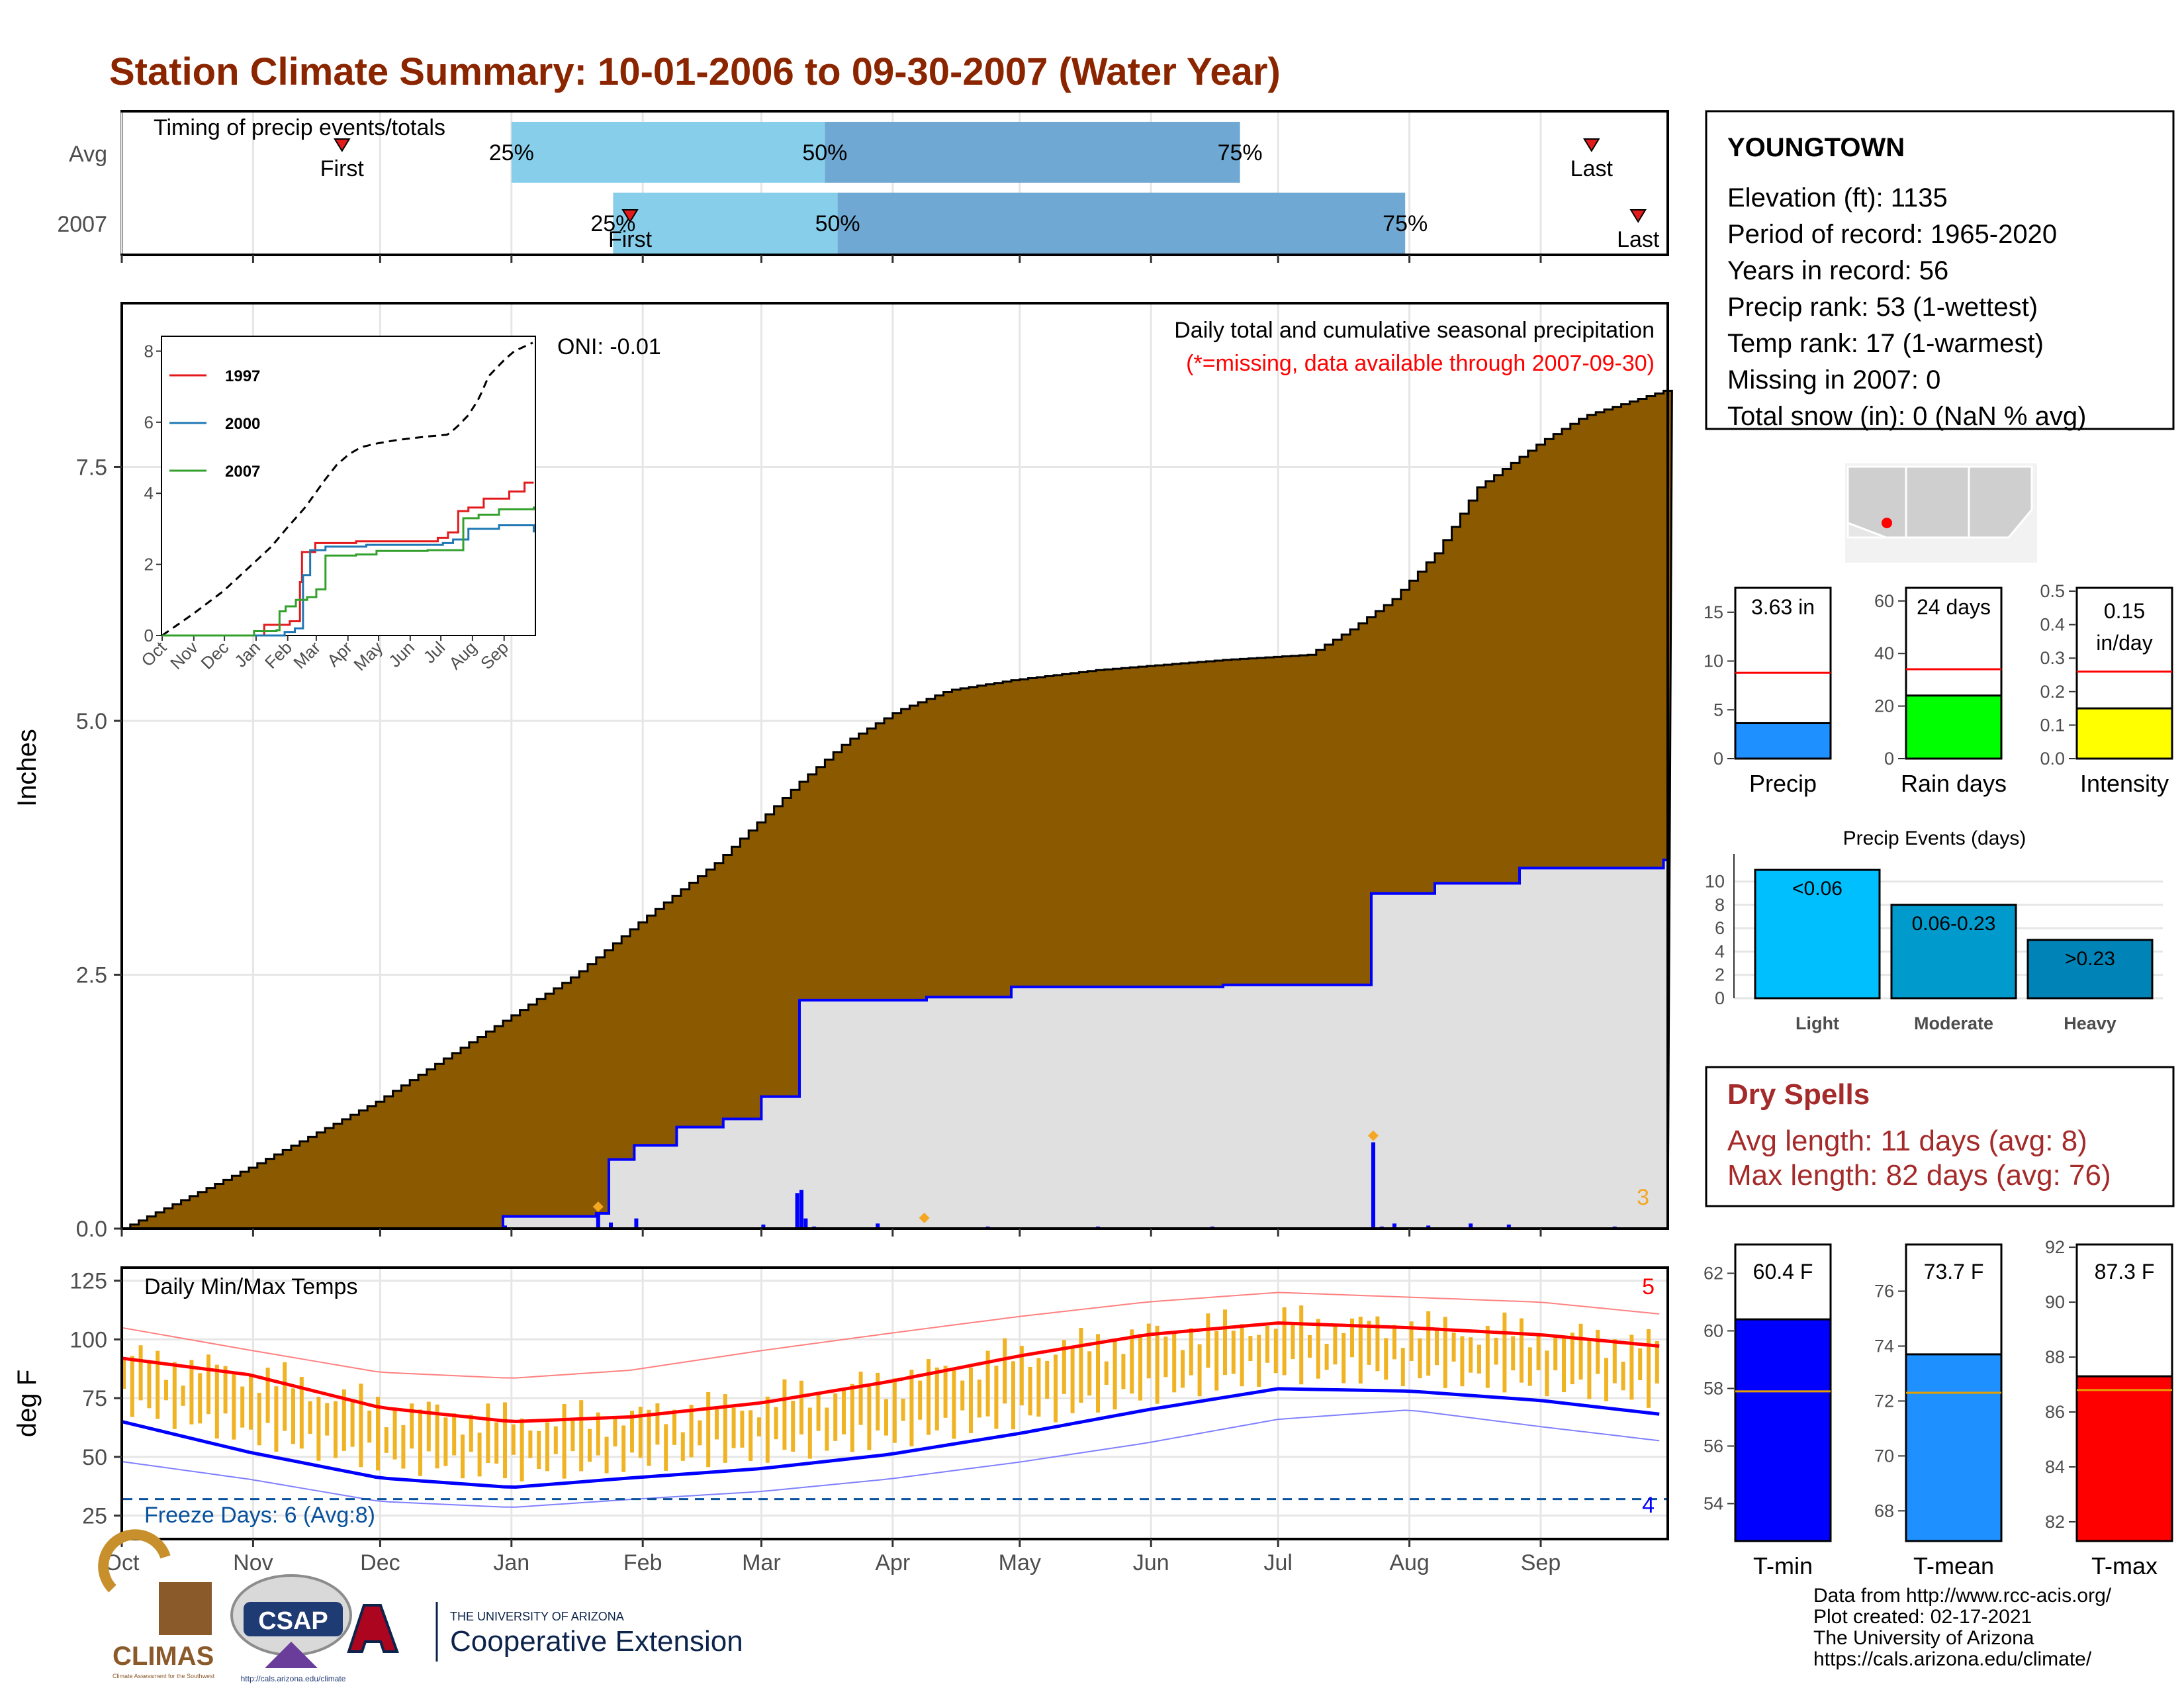  Describe the element at coordinates (348, 580) in the screenshot. I see `inset-line-2000` at that location.